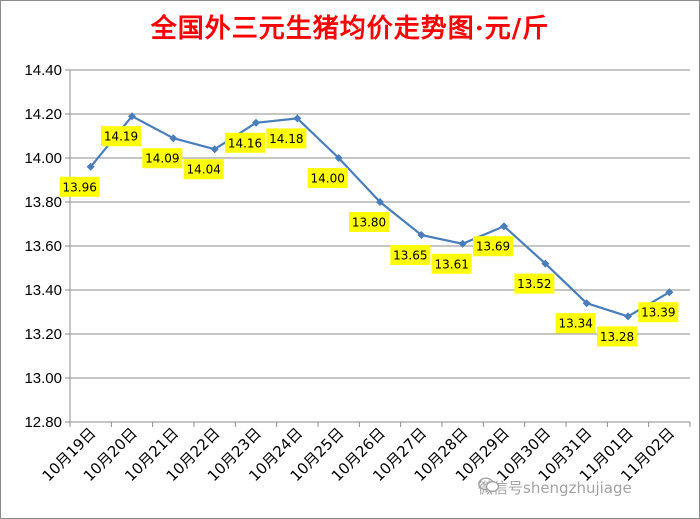  I want to click on data-label-text: 14.09, so click(162, 159).